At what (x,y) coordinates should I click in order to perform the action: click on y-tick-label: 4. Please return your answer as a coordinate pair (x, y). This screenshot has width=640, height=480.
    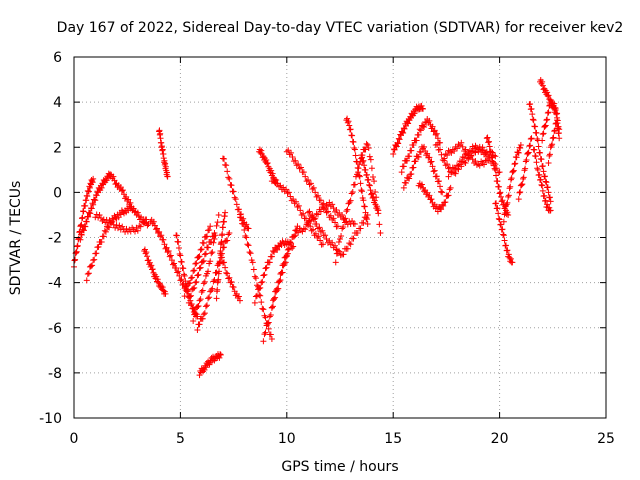
    Looking at the image, I should click on (57, 103).